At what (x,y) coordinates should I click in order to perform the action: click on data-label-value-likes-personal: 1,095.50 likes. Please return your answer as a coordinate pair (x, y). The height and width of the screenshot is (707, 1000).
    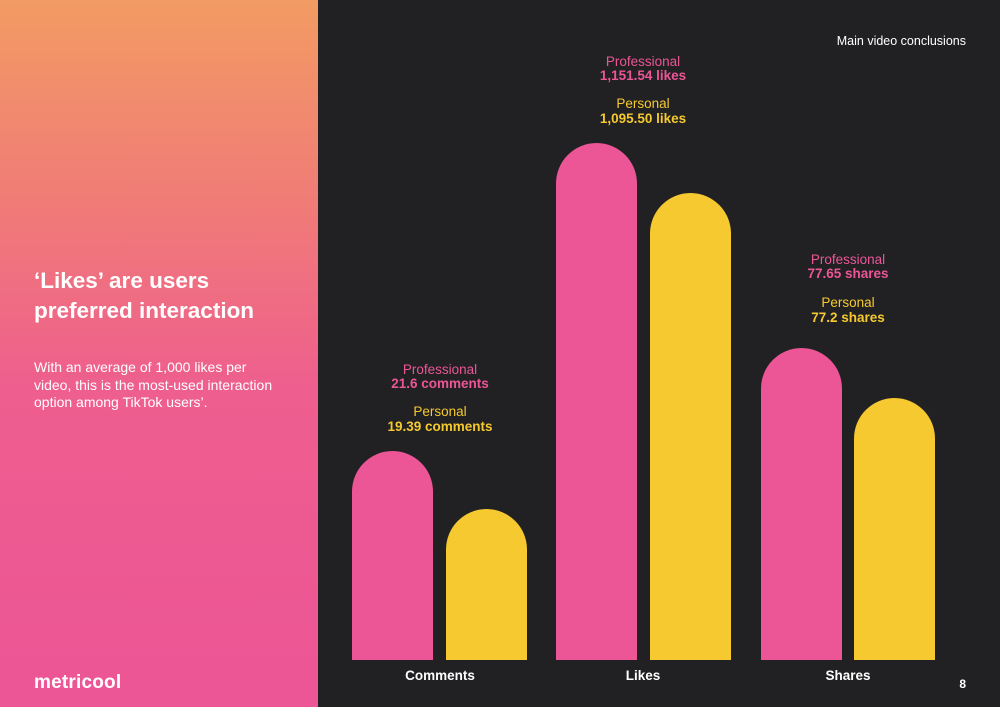
    Looking at the image, I should click on (643, 118).